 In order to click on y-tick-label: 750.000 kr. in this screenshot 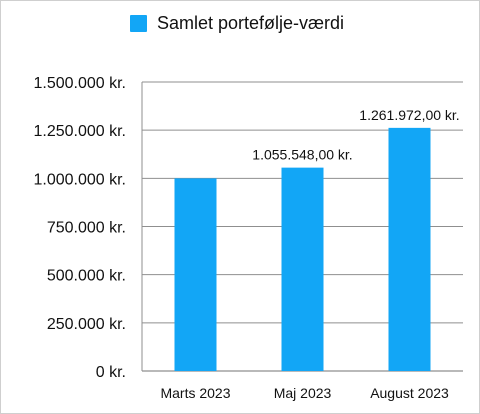, I will do `click(86, 228)`.